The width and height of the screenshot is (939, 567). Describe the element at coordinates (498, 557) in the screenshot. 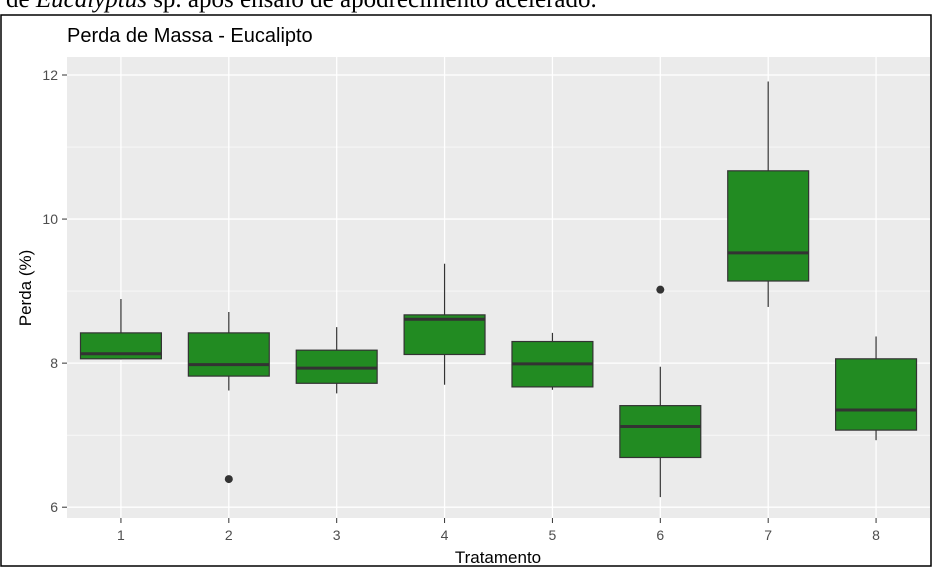

I see `x-axis-label: Tratamento` at that location.